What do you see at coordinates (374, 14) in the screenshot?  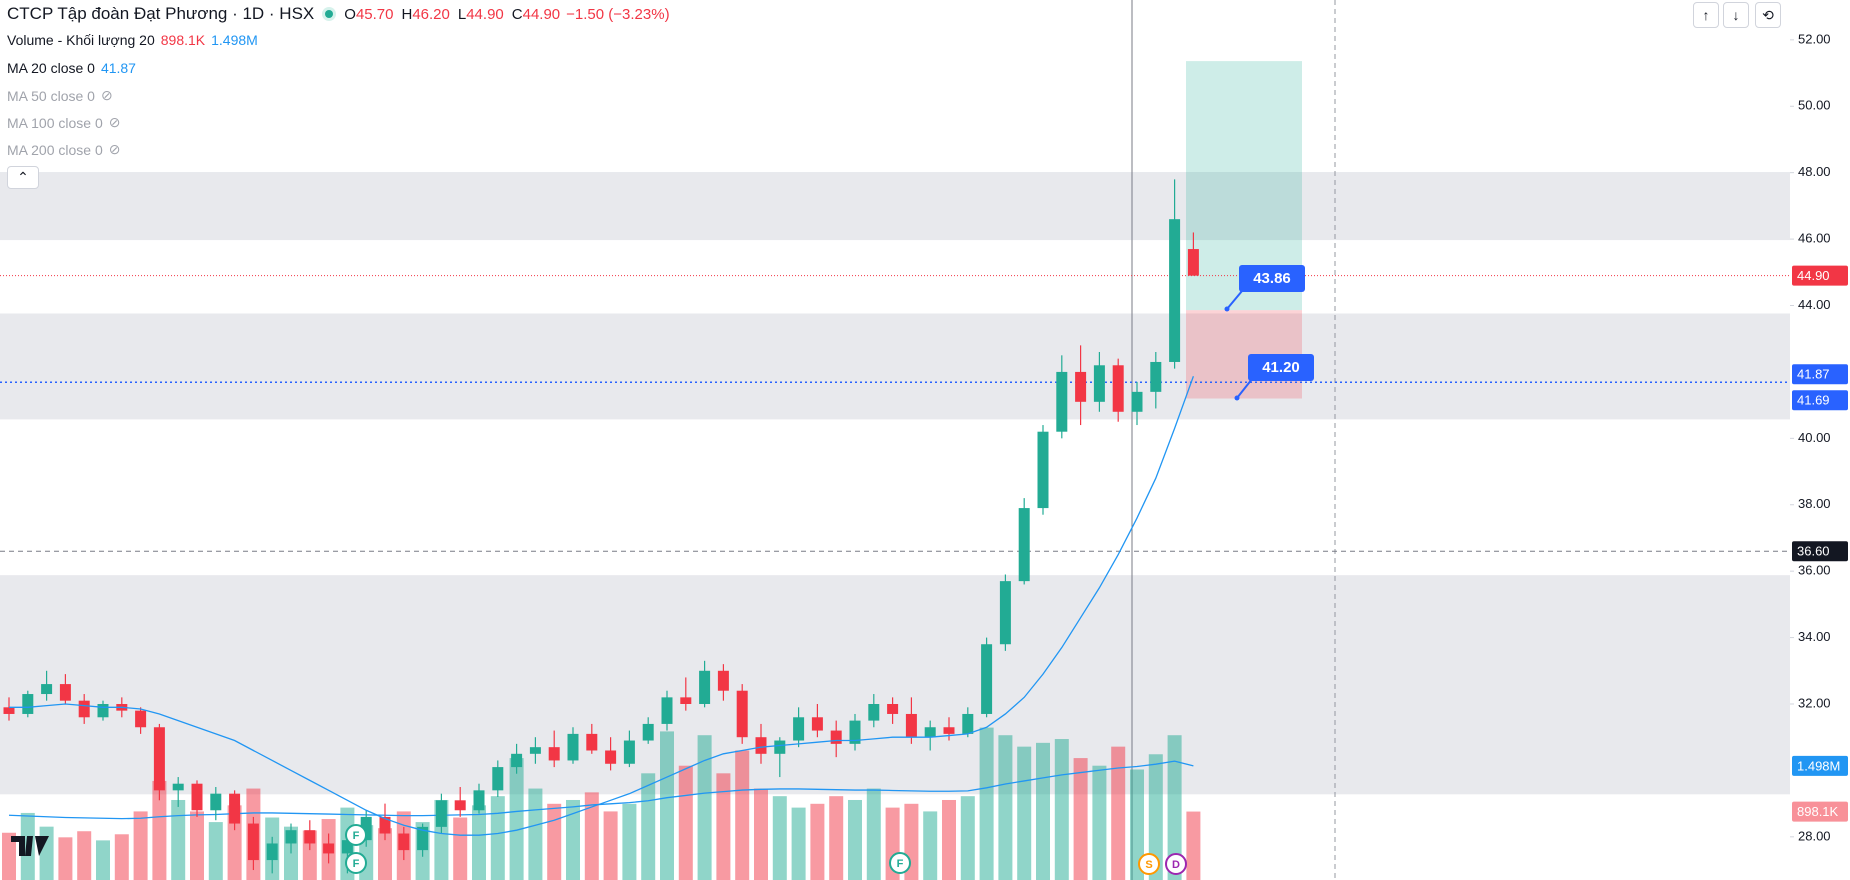 I see `ohlc-value: 45.70` at bounding box center [374, 14].